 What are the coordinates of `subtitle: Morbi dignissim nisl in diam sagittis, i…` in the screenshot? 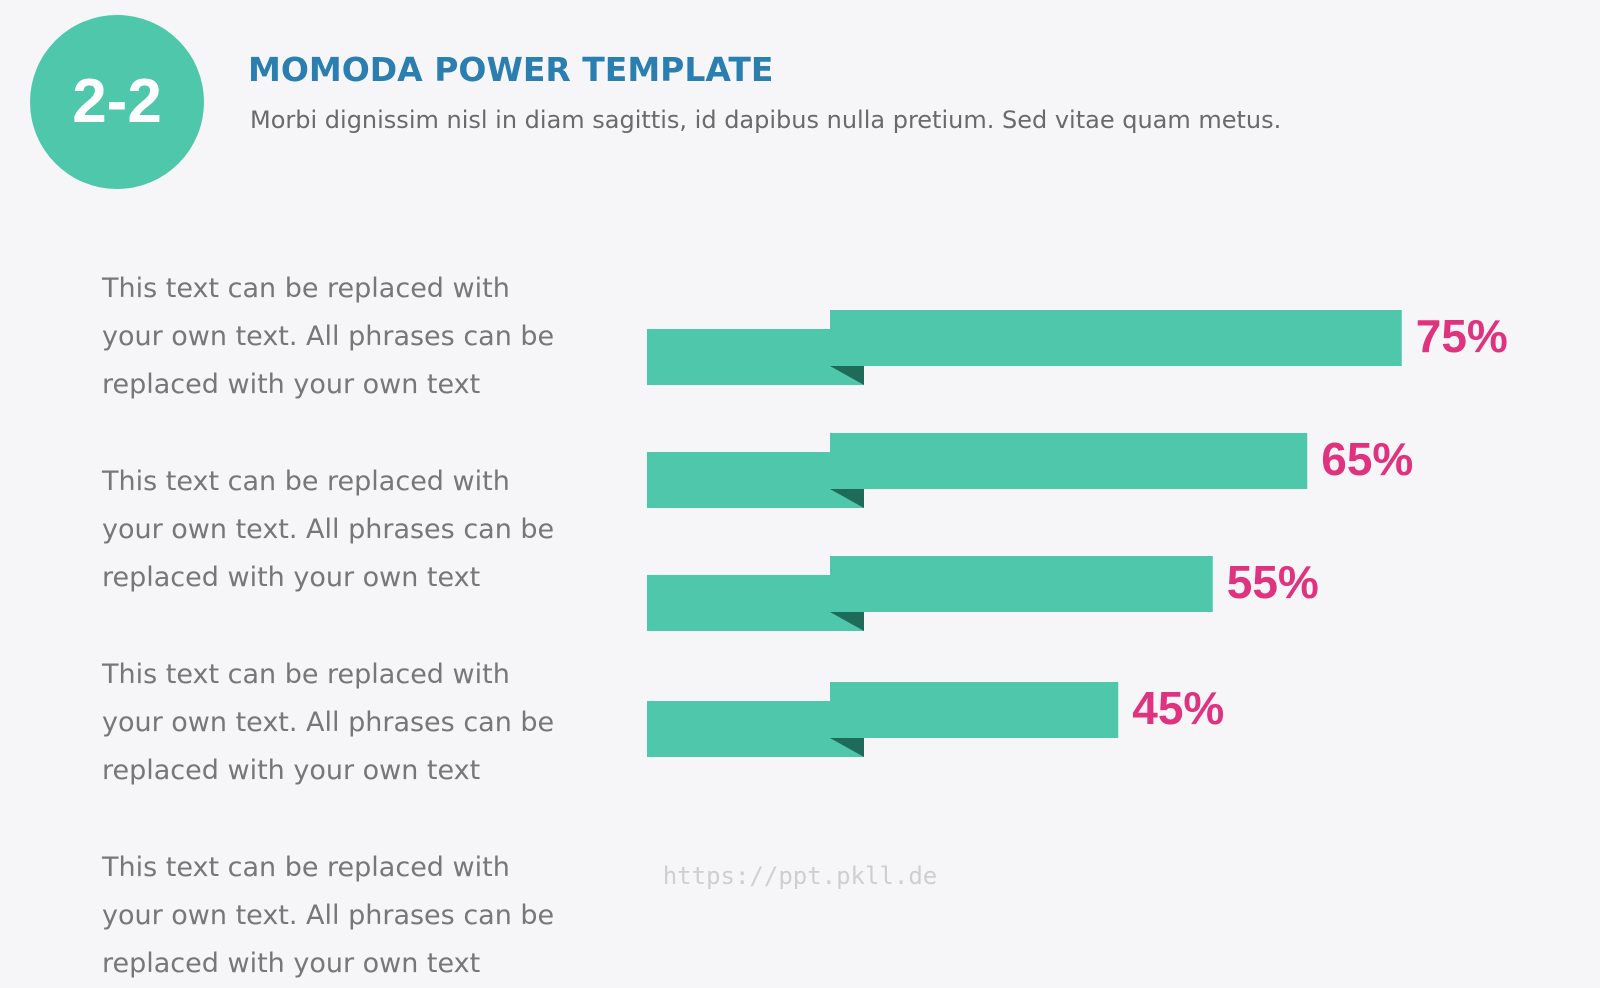 It's located at (766, 120).